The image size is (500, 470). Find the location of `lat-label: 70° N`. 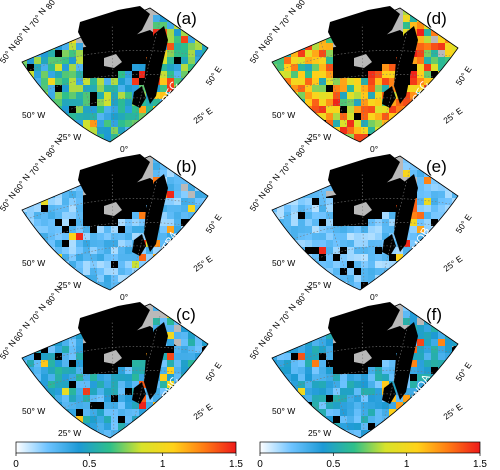

lat-label: 70° N is located at coordinates (287, 165).